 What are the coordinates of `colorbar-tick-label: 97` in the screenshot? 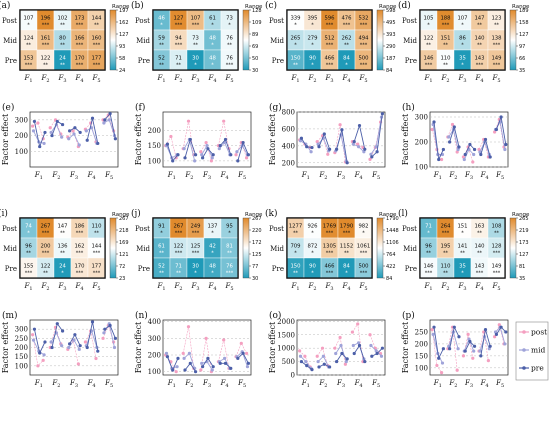 It's located at (522, 47).